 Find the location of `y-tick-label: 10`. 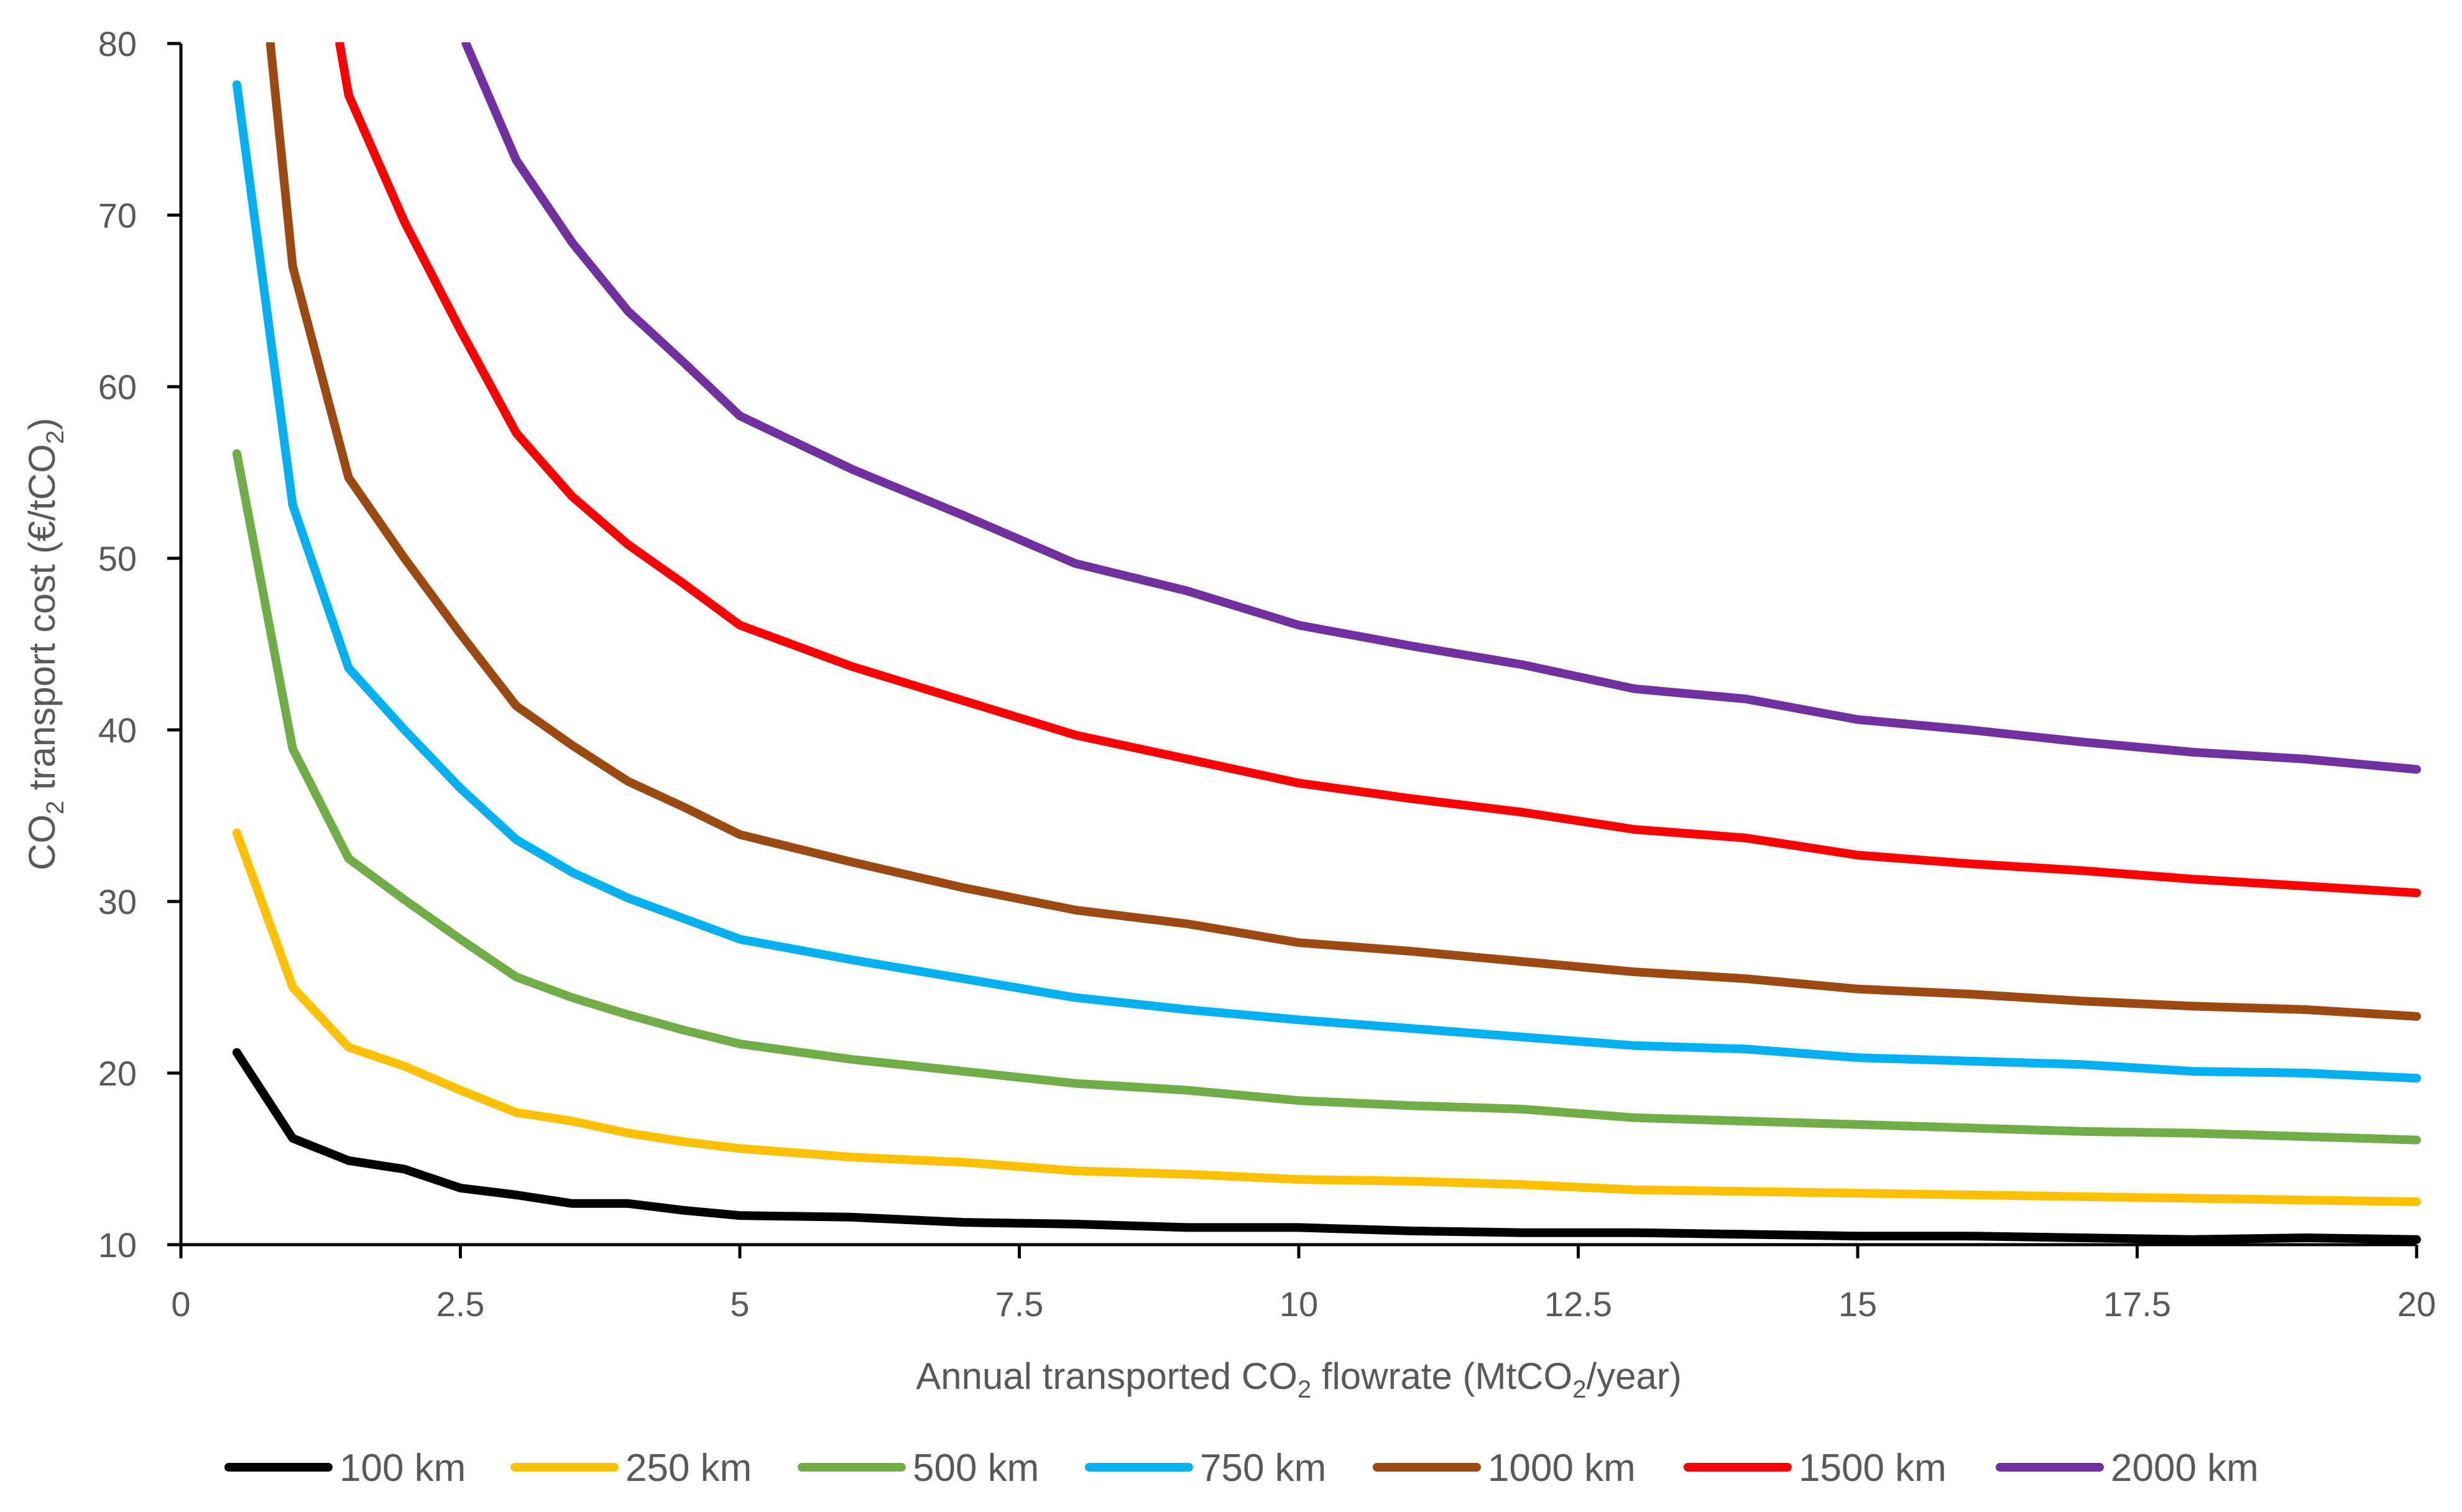

y-tick-label: 10 is located at coordinates (117, 1245).